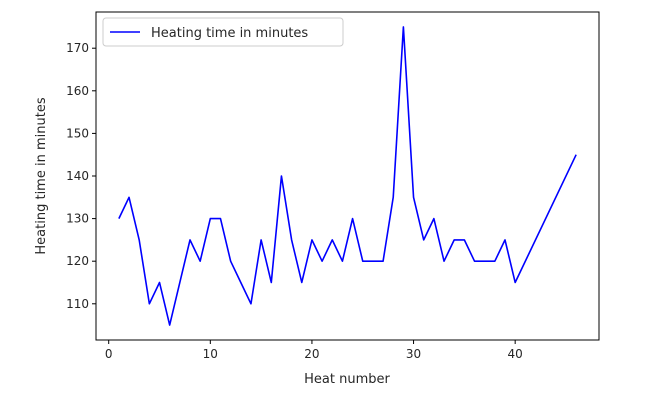  I want to click on legend: Heating time in minutes, so click(223, 32).